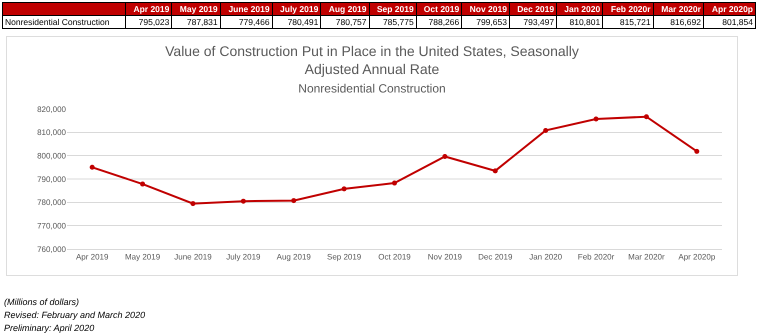 The image size is (760, 335). Describe the element at coordinates (546, 257) in the screenshot. I see `x-tick-label: Jan 2020` at that location.